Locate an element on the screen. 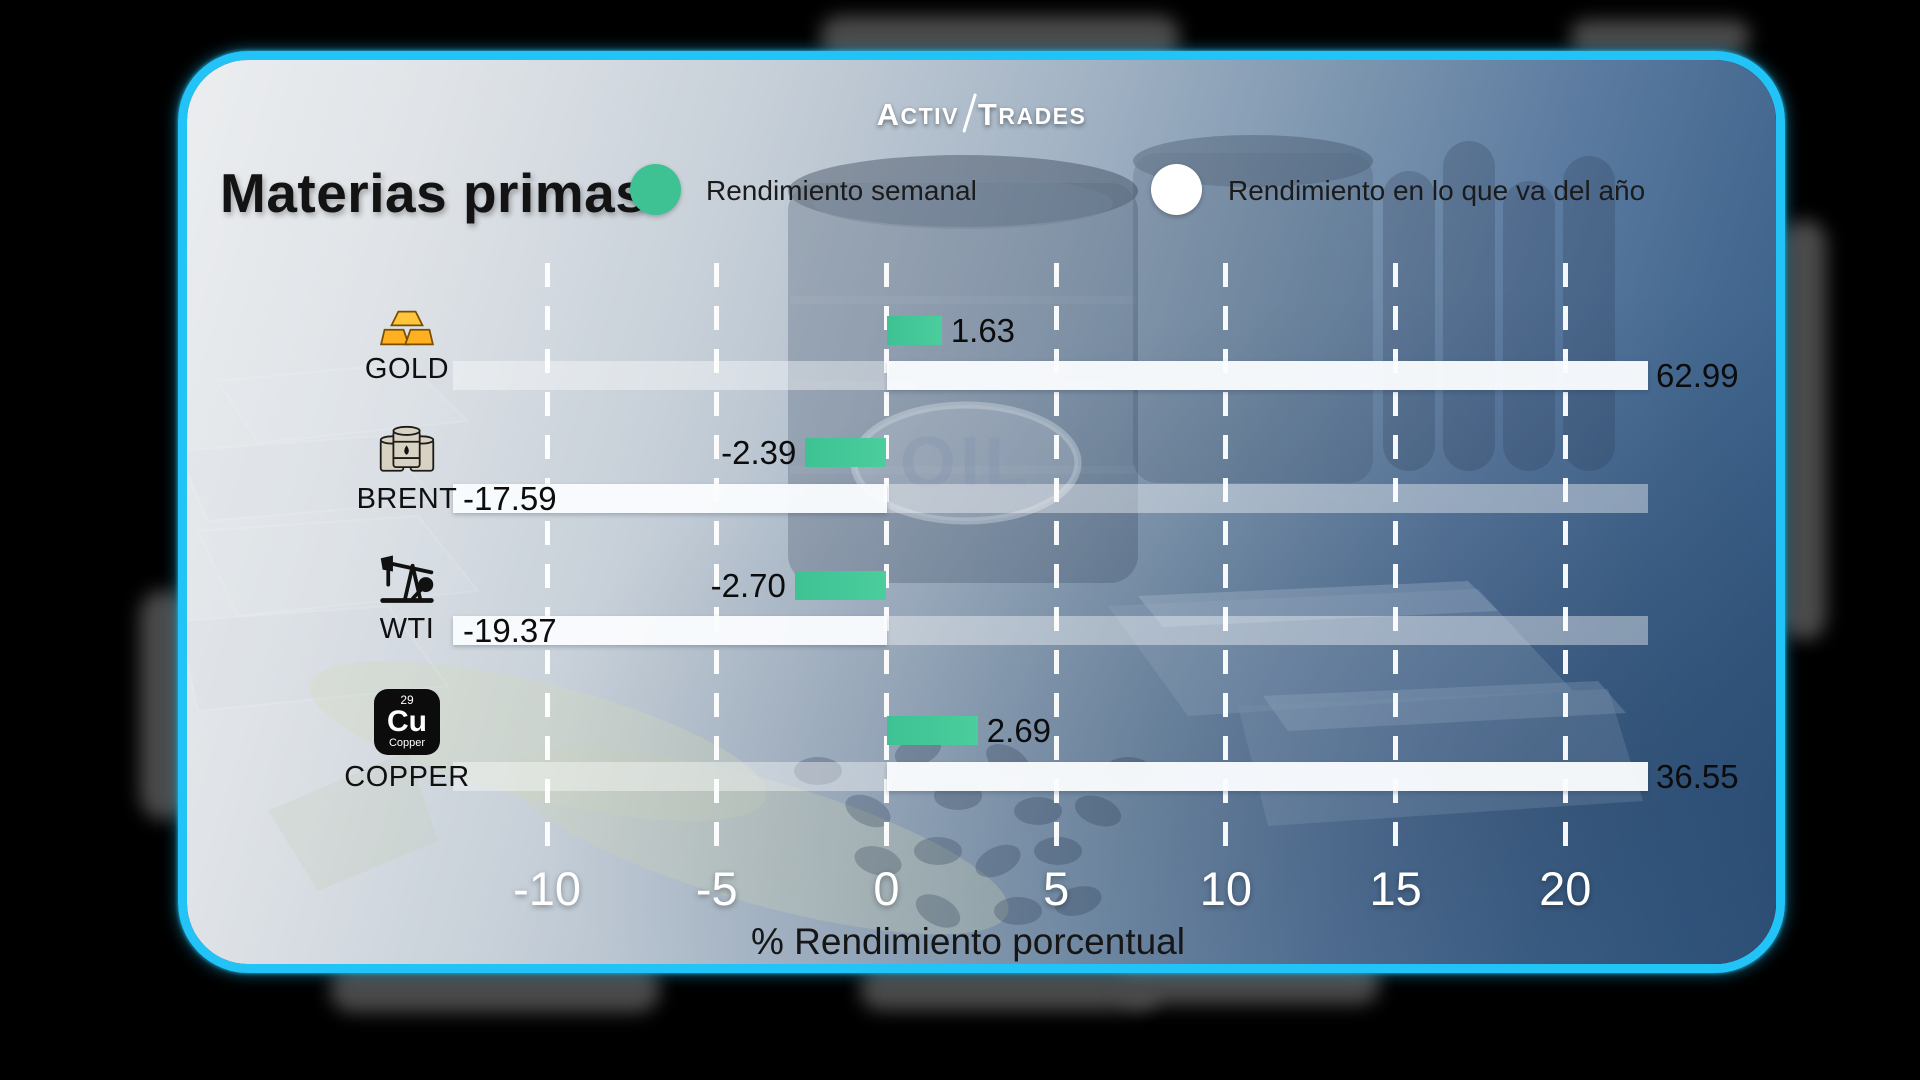  ytd-bar-brent is located at coordinates (670, 498).